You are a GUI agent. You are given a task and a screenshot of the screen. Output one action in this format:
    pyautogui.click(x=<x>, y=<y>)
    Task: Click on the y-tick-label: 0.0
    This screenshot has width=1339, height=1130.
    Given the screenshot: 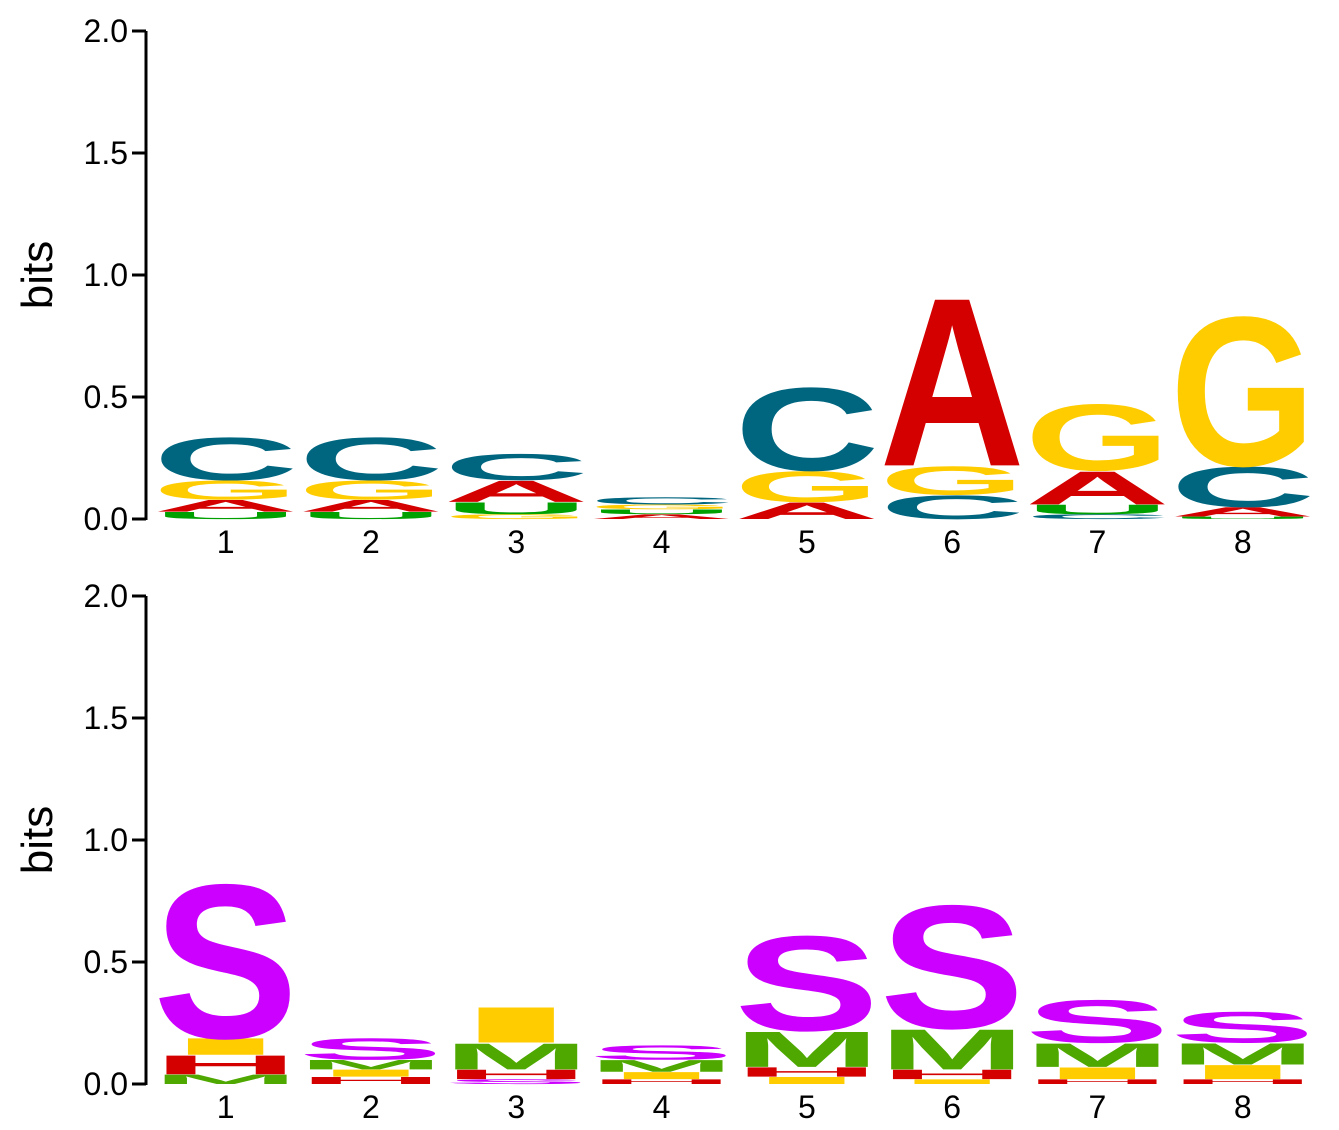 What is the action you would take?
    pyautogui.click(x=106, y=1084)
    